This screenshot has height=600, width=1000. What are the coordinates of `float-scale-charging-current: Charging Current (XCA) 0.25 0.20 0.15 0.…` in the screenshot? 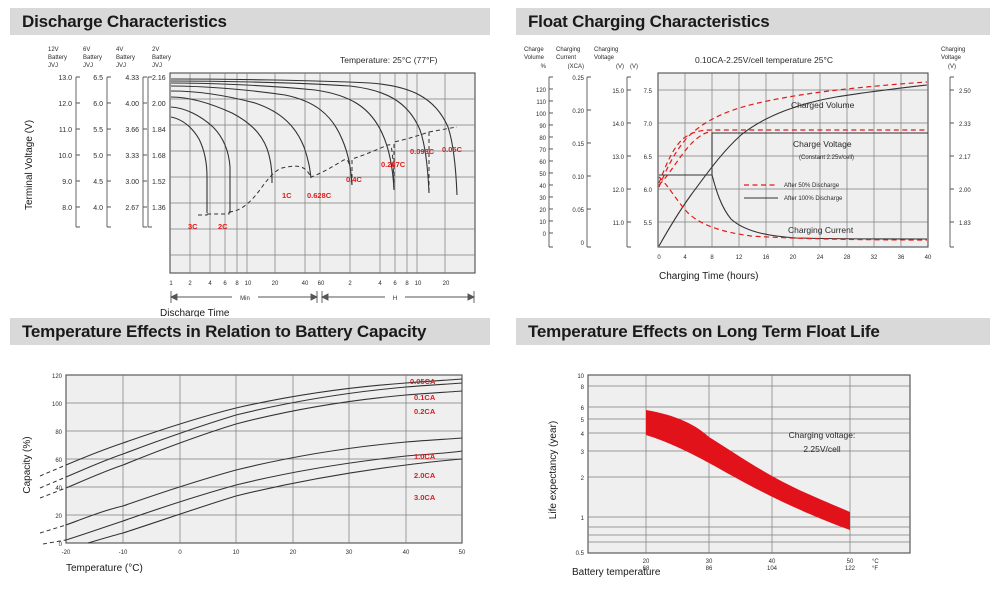 It's located at (573, 147).